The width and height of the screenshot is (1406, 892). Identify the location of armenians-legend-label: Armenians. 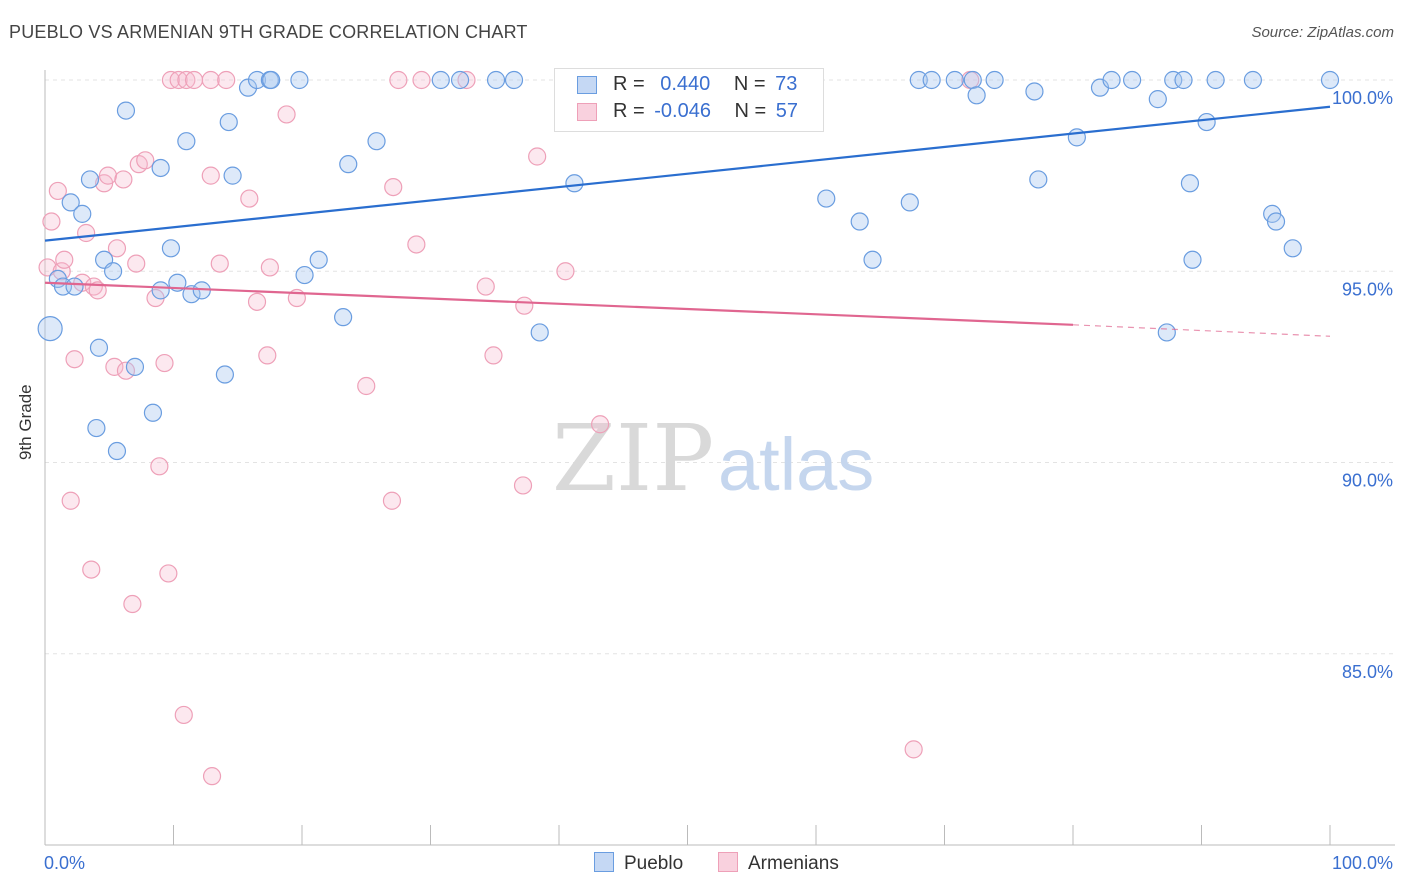
(793, 863).